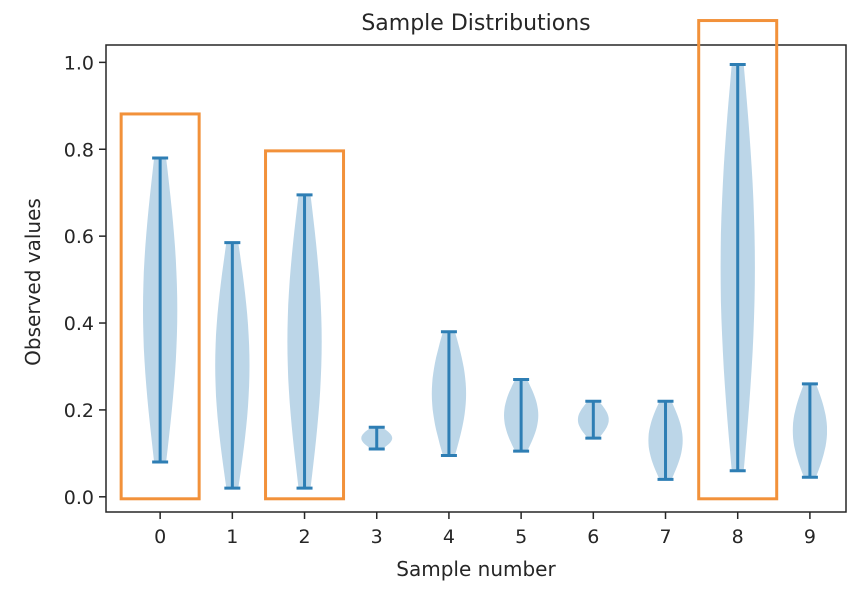 This screenshot has height=608, width=868. What do you see at coordinates (79, 498) in the screenshot?
I see `y-tick-label: 0.0` at bounding box center [79, 498].